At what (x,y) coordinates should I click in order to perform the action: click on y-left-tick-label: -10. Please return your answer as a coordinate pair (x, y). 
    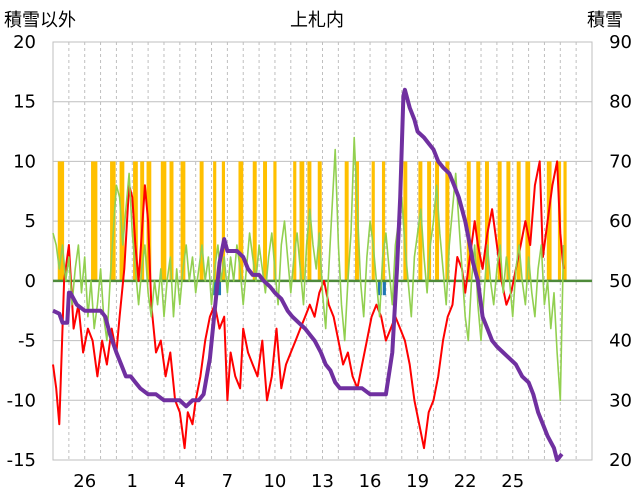
    Looking at the image, I should click on (21, 400).